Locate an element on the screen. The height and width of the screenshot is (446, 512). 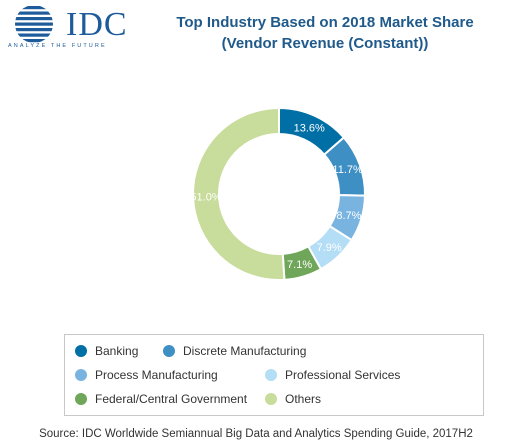
legend-label: Discrete Manufacturing is located at coordinates (245, 351).